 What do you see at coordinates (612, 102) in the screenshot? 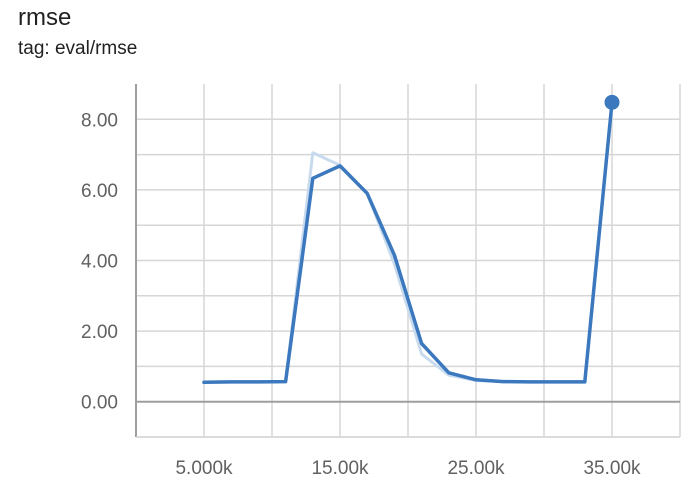
I see `last-point-marker` at bounding box center [612, 102].